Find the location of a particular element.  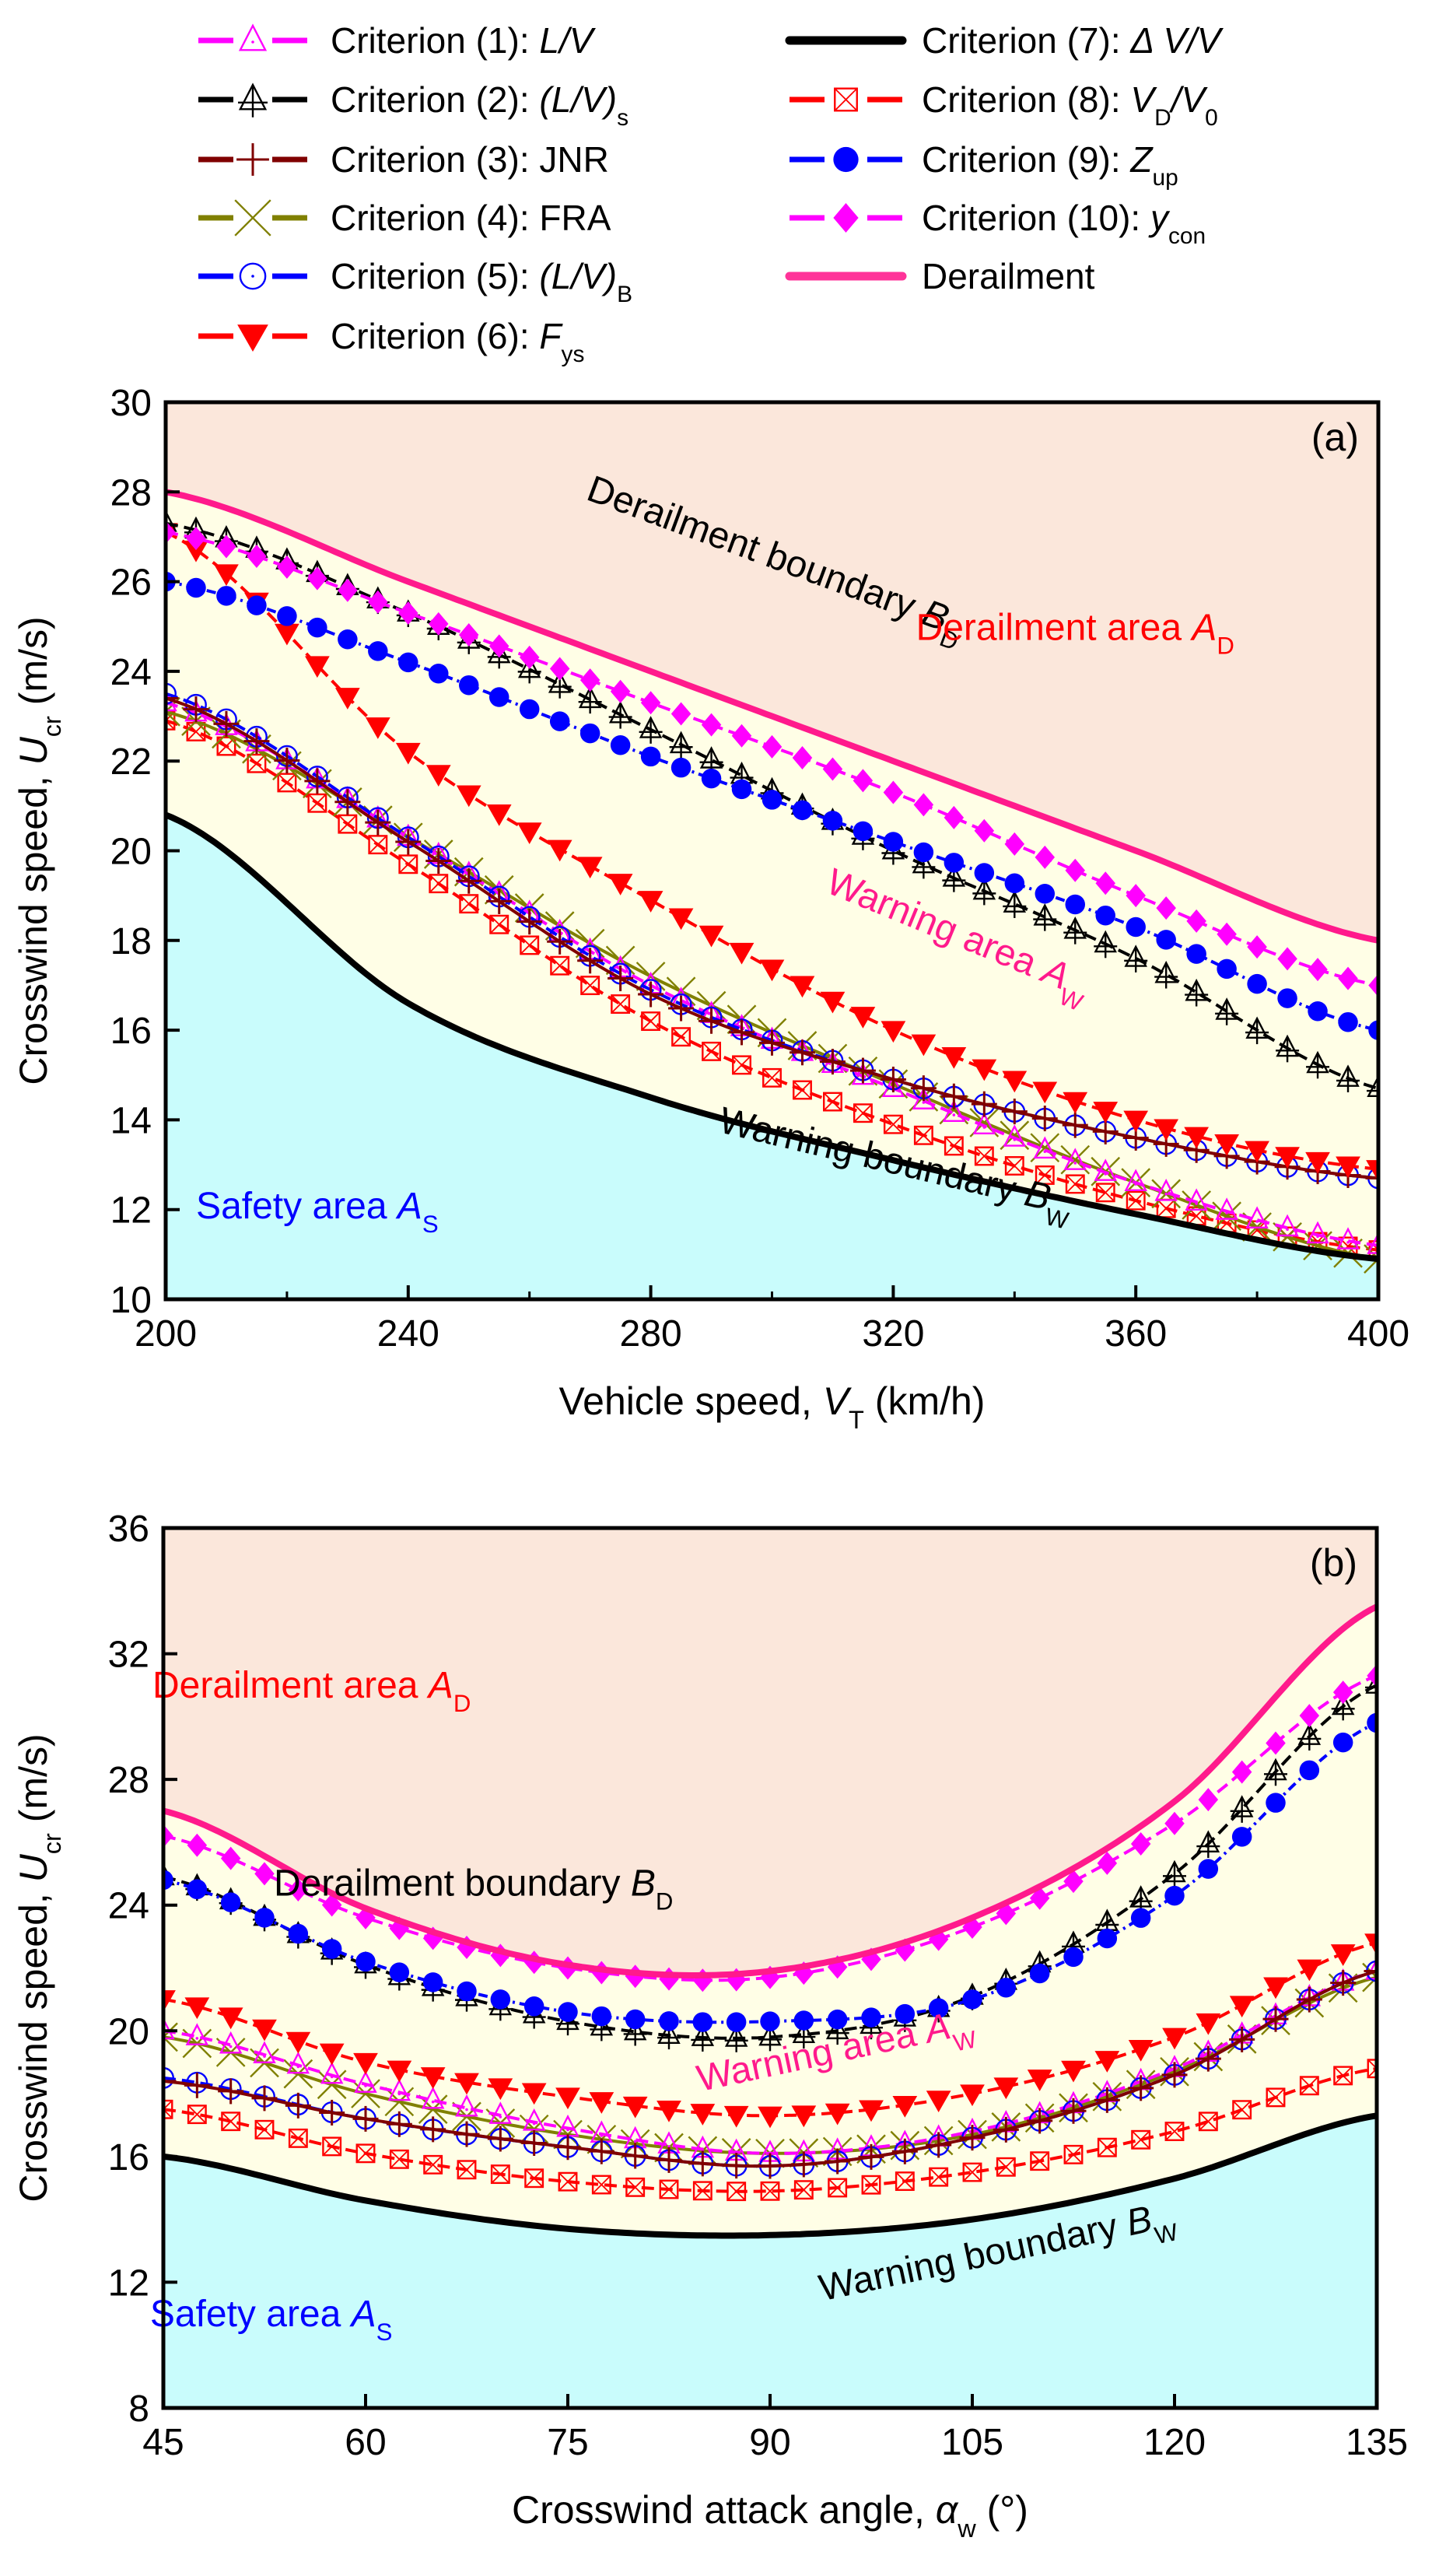

legend-label-der: Derailment is located at coordinates (1009, 276).